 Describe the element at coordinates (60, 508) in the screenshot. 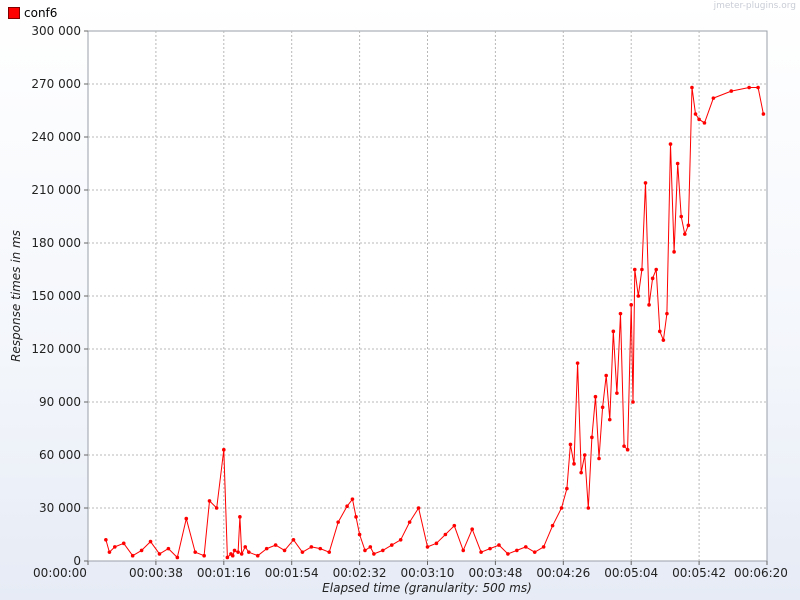

I see `y-tick-label: 30 000` at that location.